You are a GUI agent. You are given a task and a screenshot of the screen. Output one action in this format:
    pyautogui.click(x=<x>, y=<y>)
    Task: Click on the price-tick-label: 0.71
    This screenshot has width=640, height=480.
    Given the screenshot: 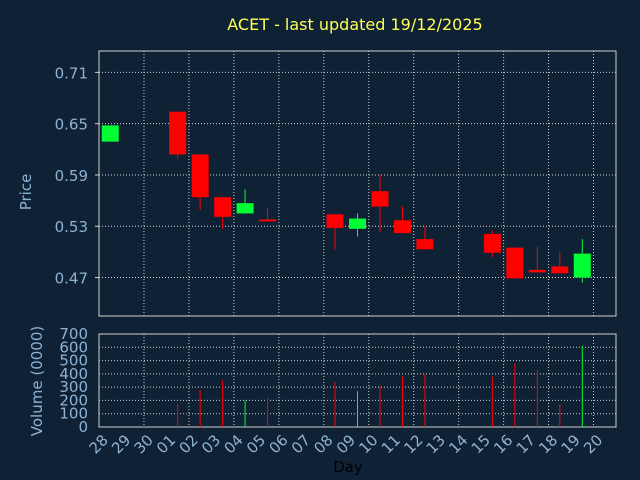 What is the action you would take?
    pyautogui.click(x=71, y=73)
    